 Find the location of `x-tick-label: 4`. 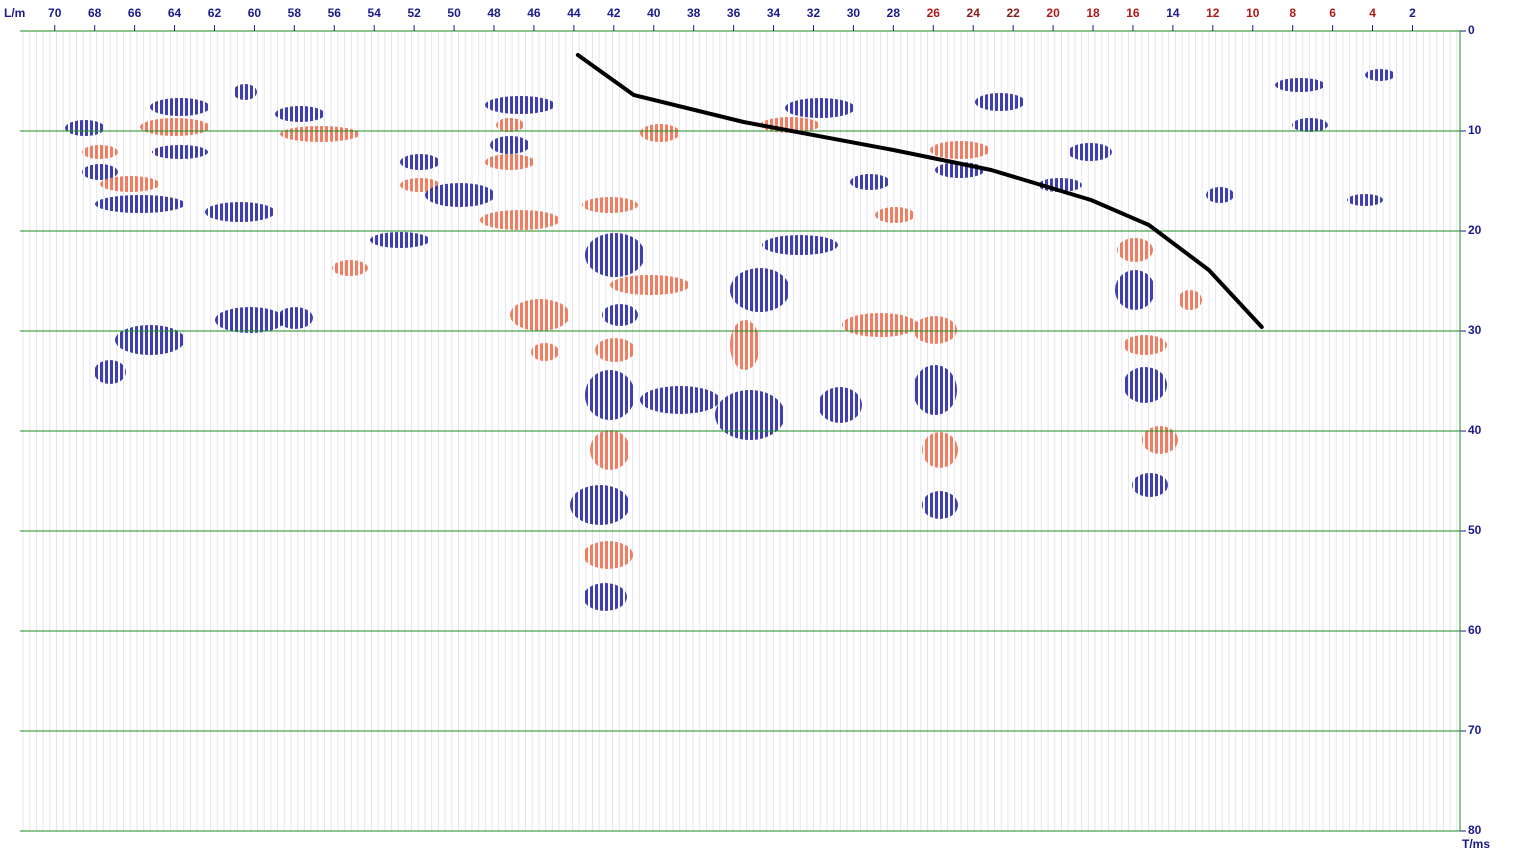

x-tick-label: 4 is located at coordinates (1372, 13).